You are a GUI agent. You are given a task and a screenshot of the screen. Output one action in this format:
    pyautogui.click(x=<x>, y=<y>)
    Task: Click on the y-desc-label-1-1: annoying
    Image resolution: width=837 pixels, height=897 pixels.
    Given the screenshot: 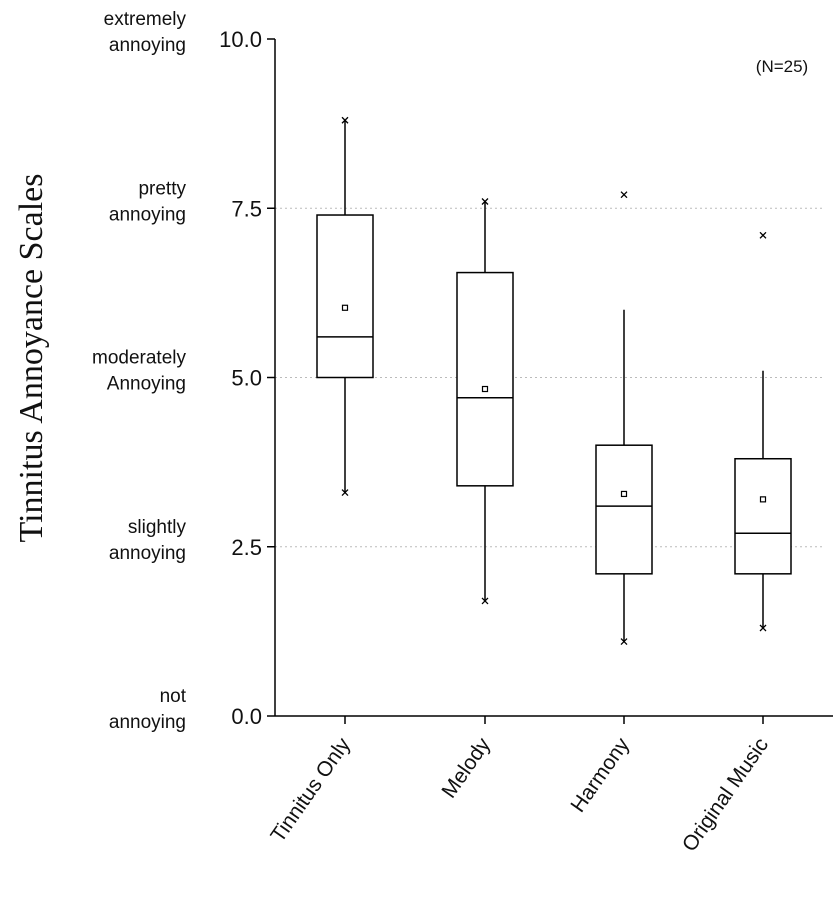 What is the action you would take?
    pyautogui.click(x=147, y=553)
    